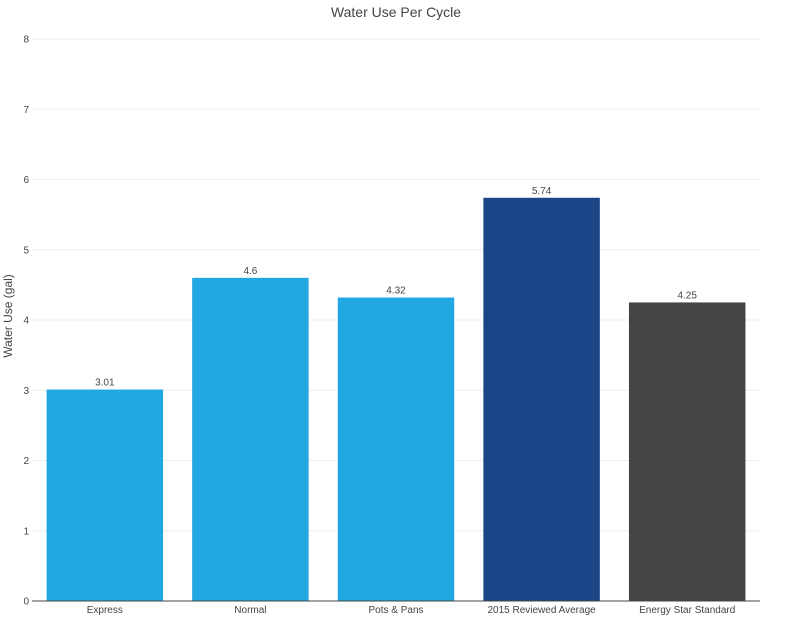  I want to click on x-tick-label: 2015 Reviewed Average, so click(541, 610).